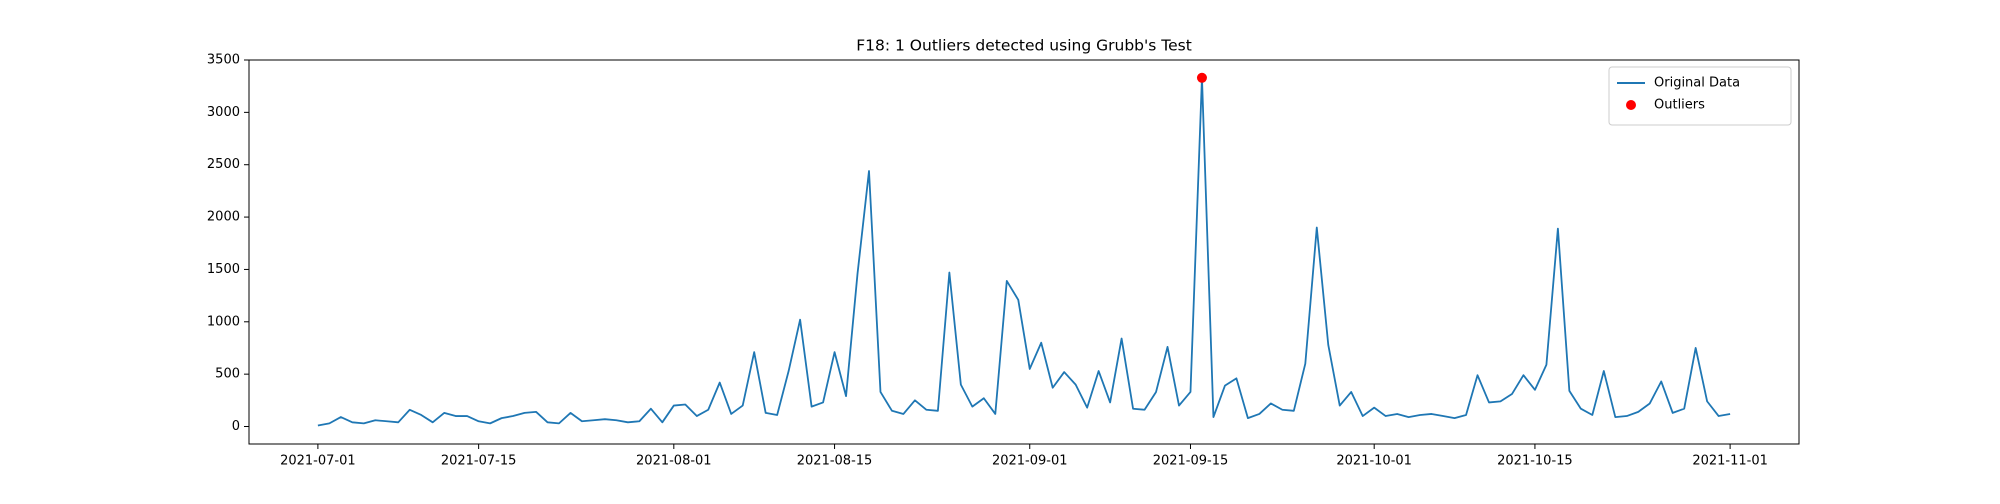 The width and height of the screenshot is (2000, 504). Describe the element at coordinates (223, 112) in the screenshot. I see `y-tick-label: 3000` at that location.